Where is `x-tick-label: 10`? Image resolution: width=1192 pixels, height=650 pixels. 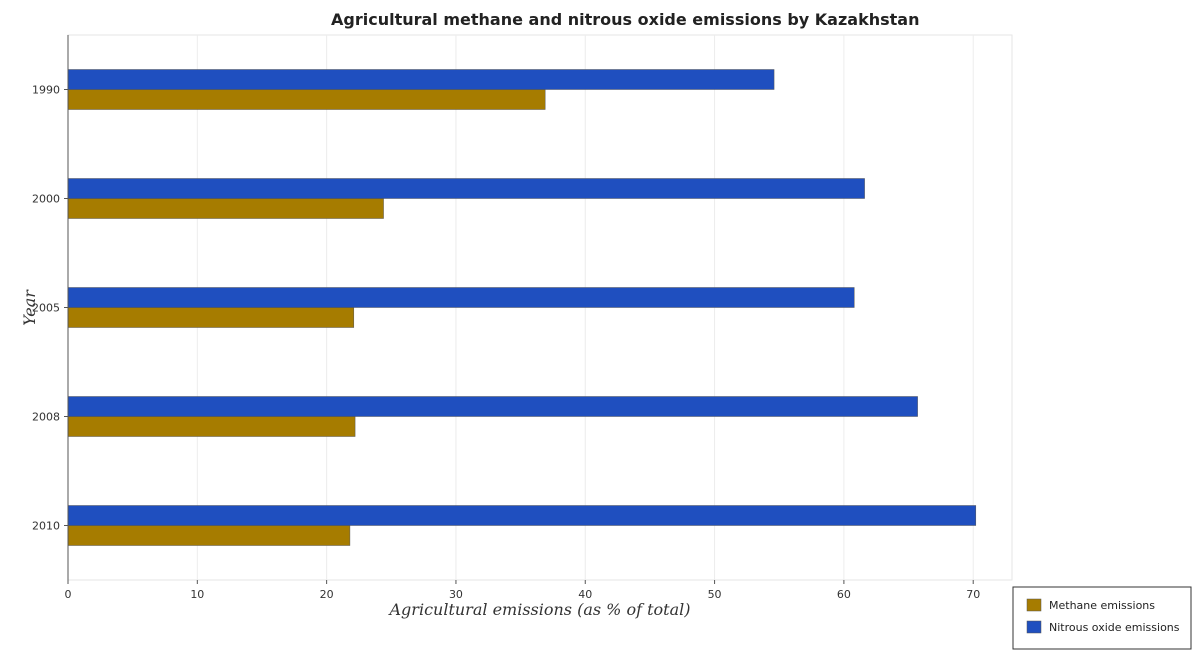 x-tick-label: 10 is located at coordinates (197, 594).